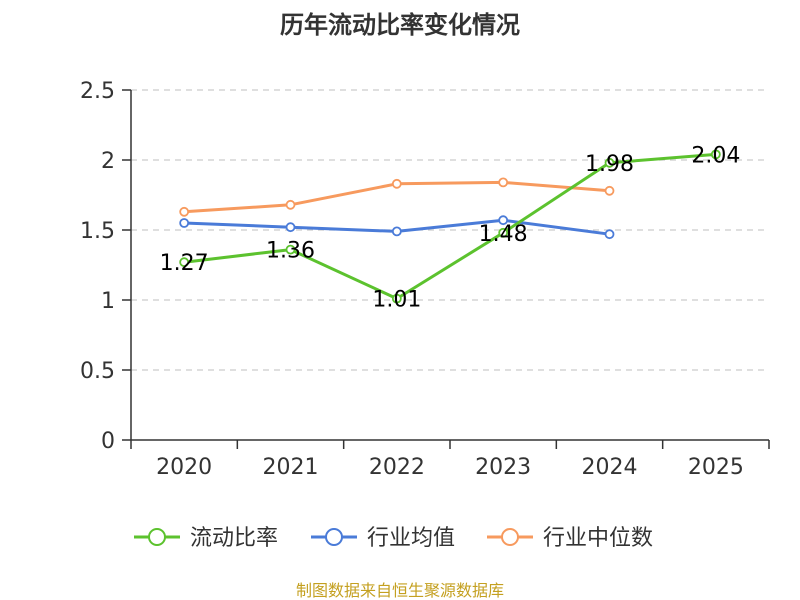  I want to click on y-tick-label: 1.5, so click(97, 231).